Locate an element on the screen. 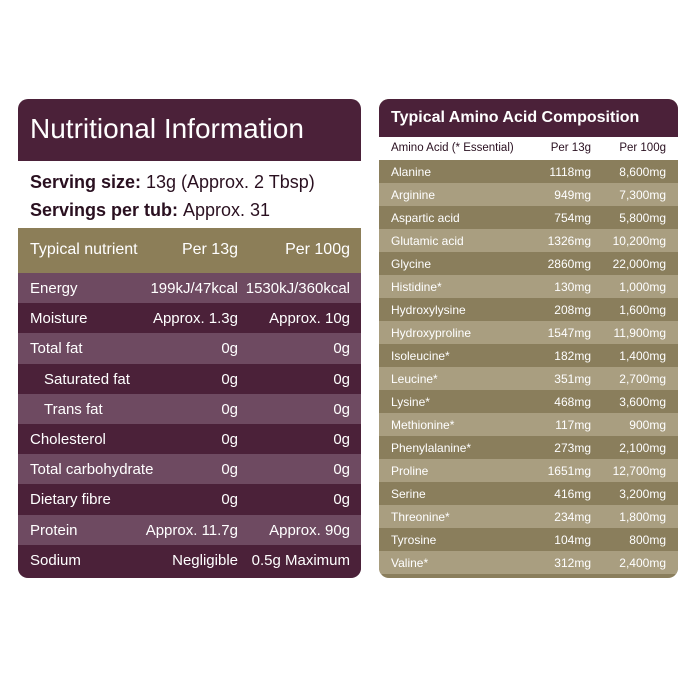 The height and width of the screenshot is (700, 700). nutrient-name: Protein is located at coordinates (54, 530).